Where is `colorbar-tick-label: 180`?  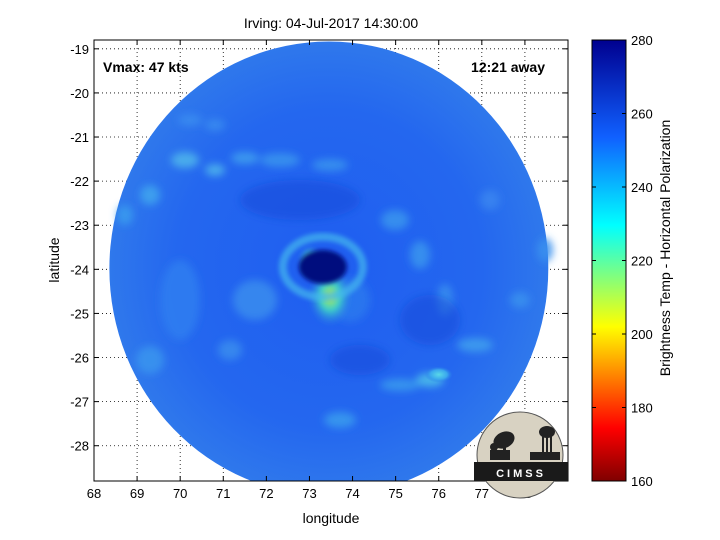 colorbar-tick-label: 180 is located at coordinates (642, 408).